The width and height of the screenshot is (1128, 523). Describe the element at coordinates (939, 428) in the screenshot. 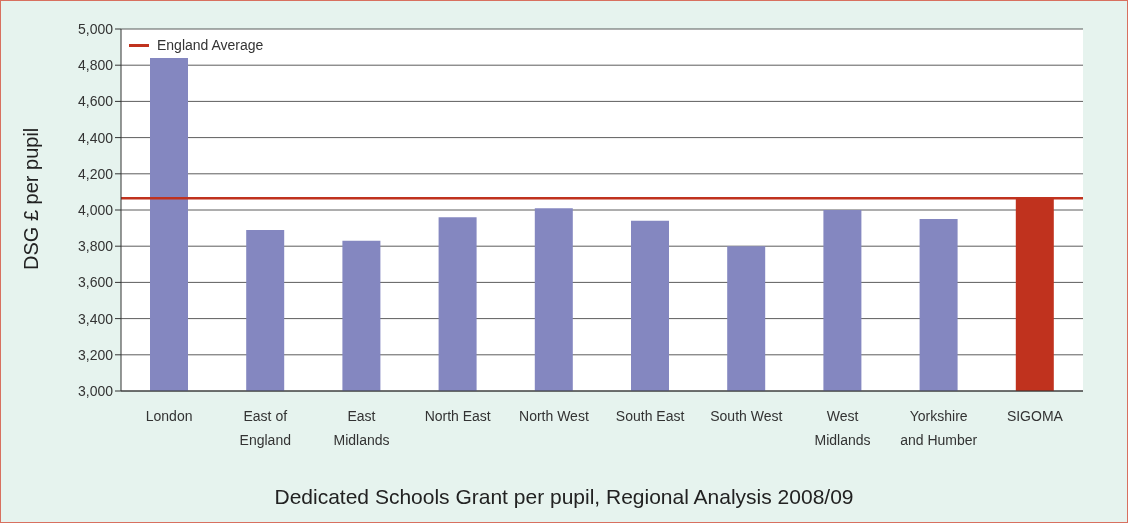

I see `x-tick-label: Yorkshire and Humber` at that location.